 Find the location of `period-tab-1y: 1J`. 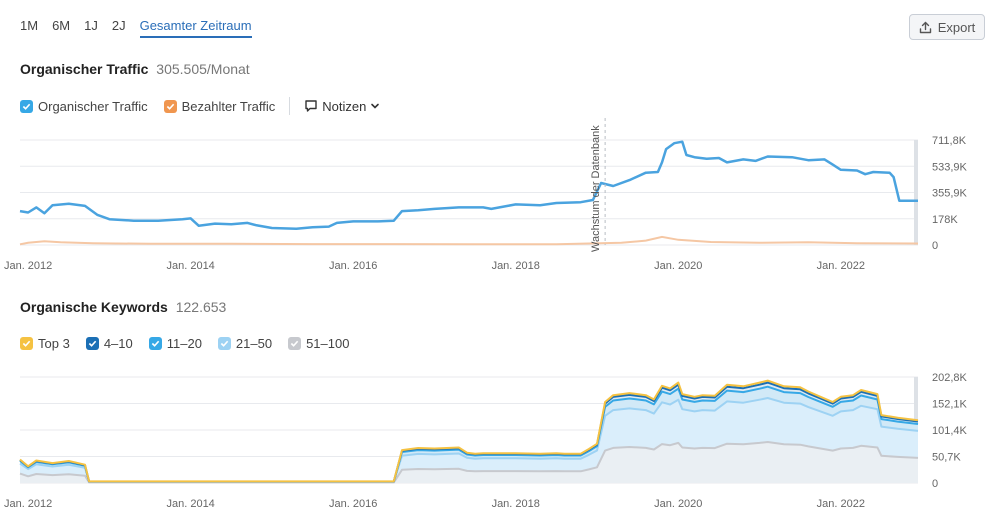

period-tab-1y: 1J is located at coordinates (91, 25).